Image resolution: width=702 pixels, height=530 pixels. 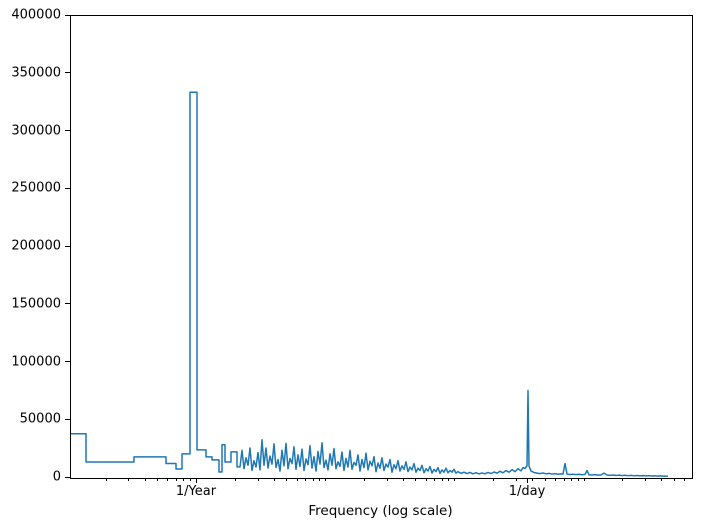 What do you see at coordinates (36, 15) in the screenshot?
I see `y-tick-label: 400000` at bounding box center [36, 15].